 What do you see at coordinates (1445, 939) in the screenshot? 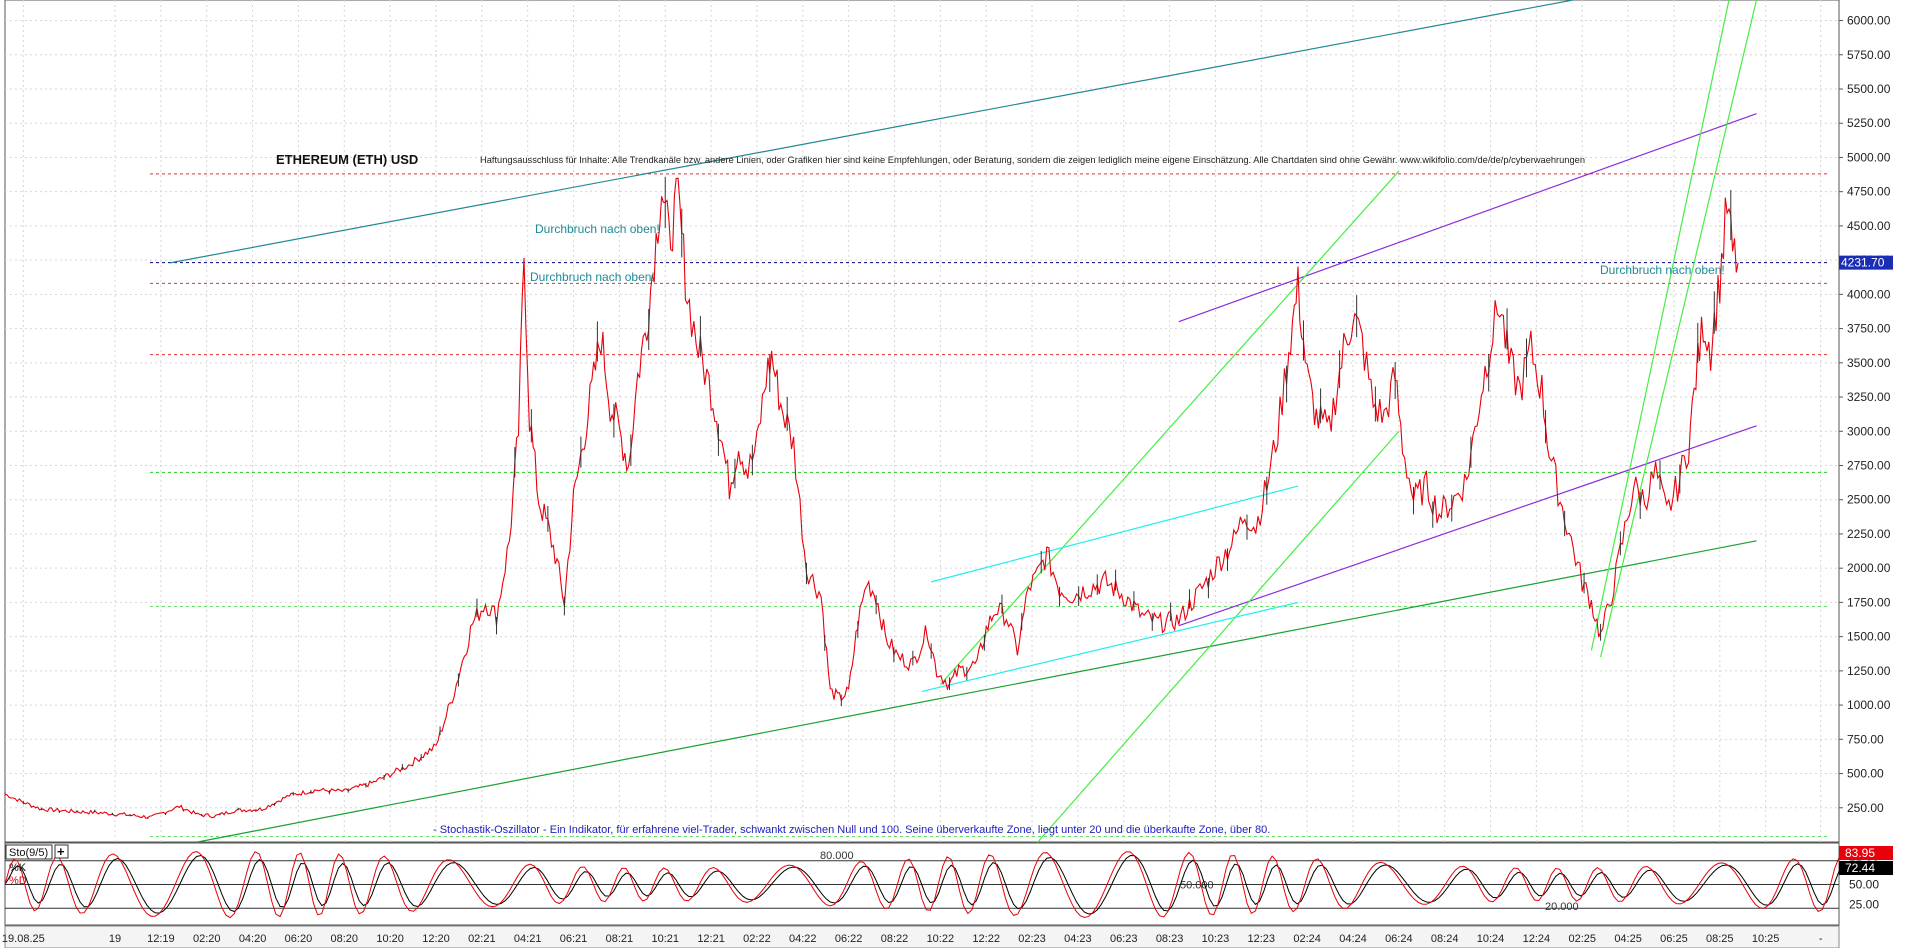
I see `time-tick-label: 08:24` at bounding box center [1445, 939].